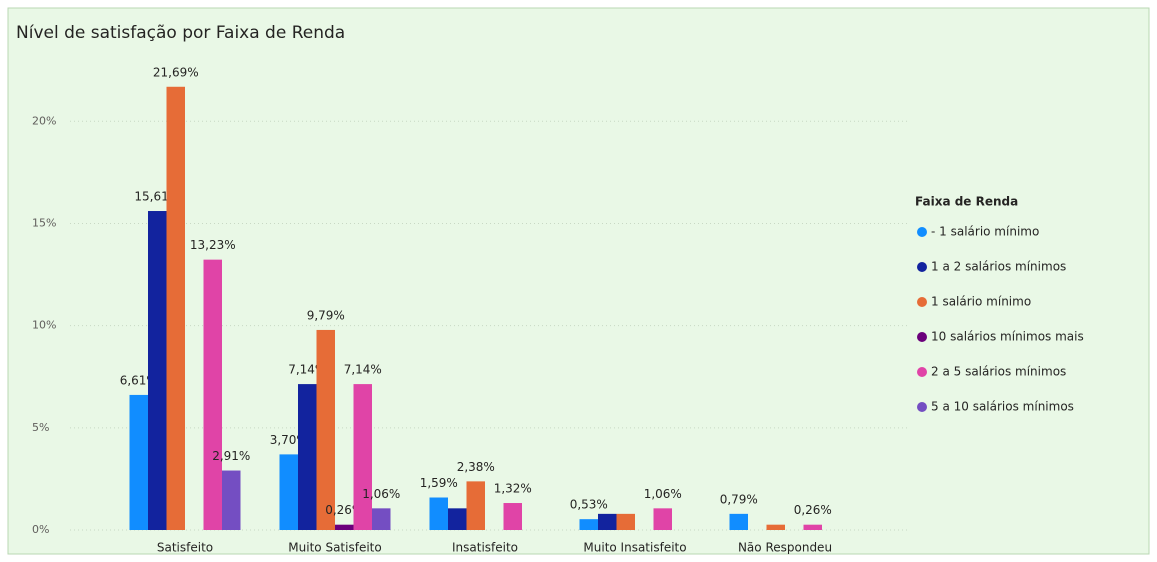 The image size is (1157, 562). What do you see at coordinates (998, 267) in the screenshot?
I see `legend-label: 1 a 2 salários mínimos` at bounding box center [998, 267].